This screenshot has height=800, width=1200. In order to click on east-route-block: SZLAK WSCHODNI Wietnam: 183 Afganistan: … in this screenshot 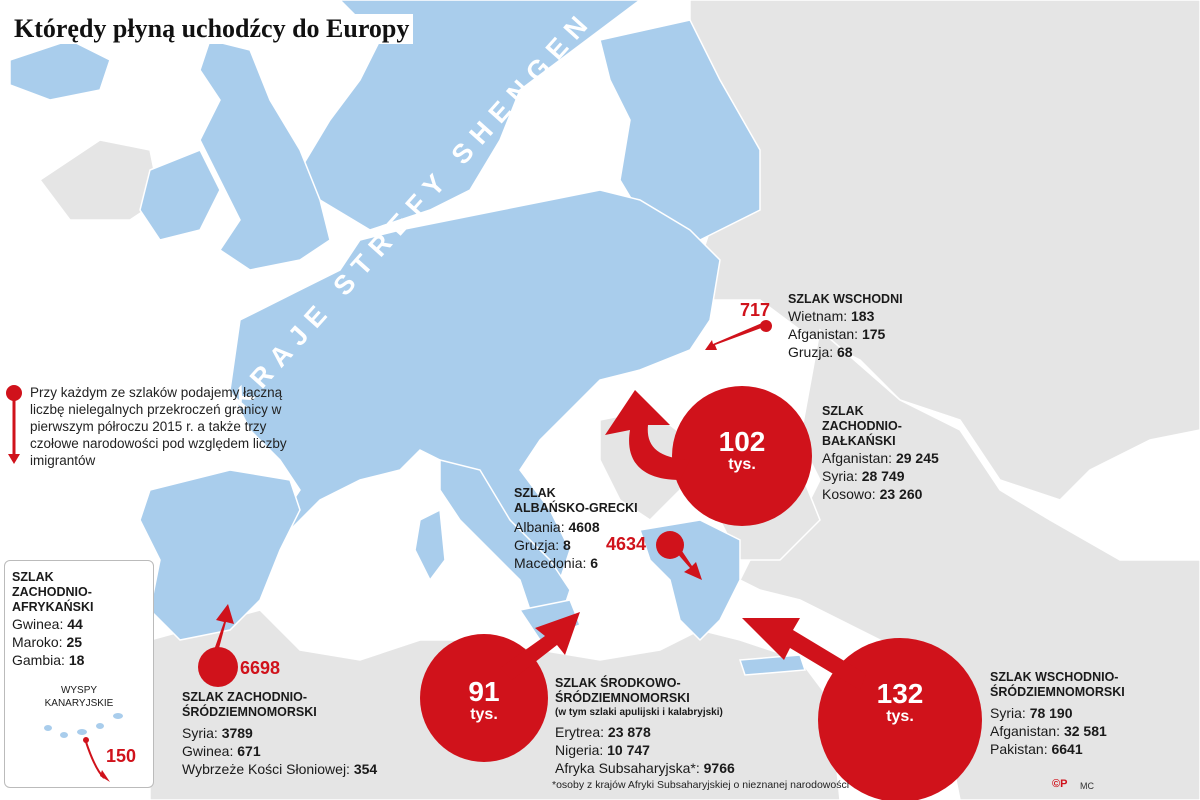, I will do `click(845, 326)`.